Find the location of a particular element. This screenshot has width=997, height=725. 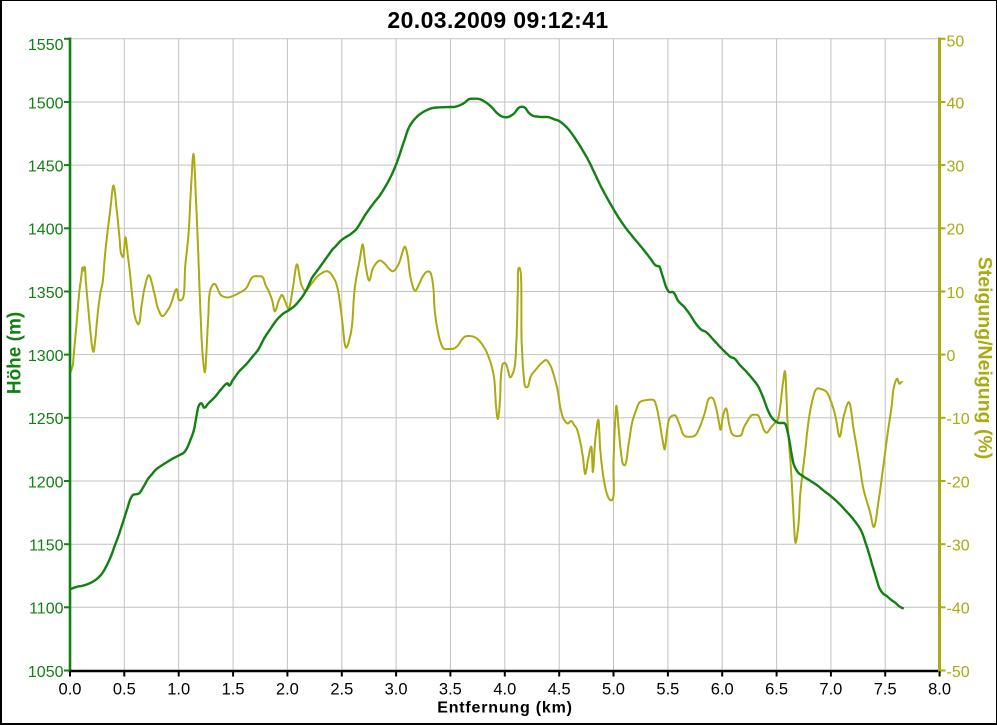

svg-text: -30 is located at coordinates (958, 546).